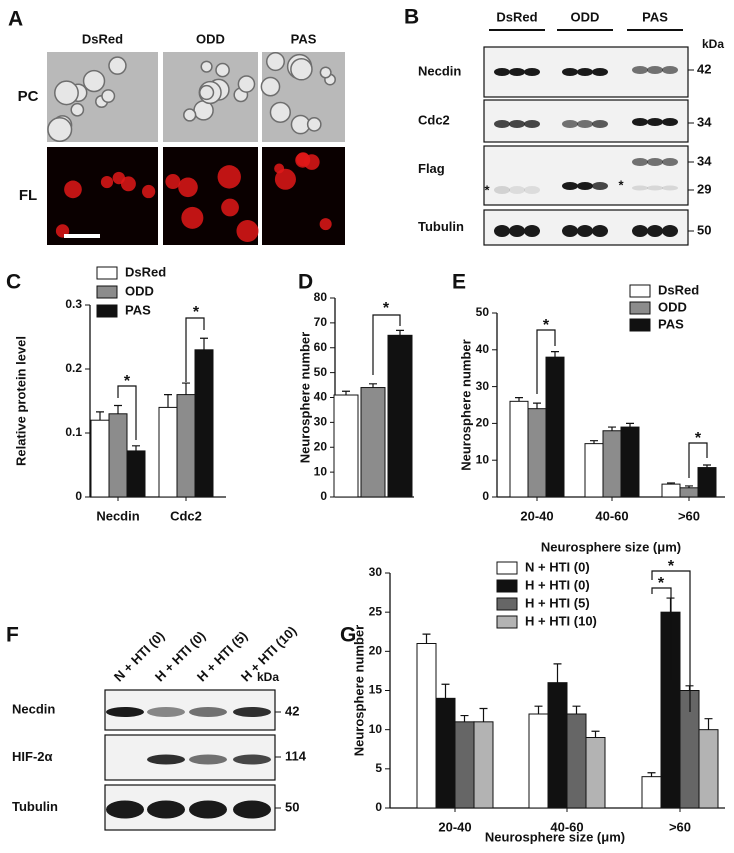 The height and width of the screenshot is (853, 734). Describe the element at coordinates (376, 572) in the screenshot. I see `y-tick-label: 30` at that location.